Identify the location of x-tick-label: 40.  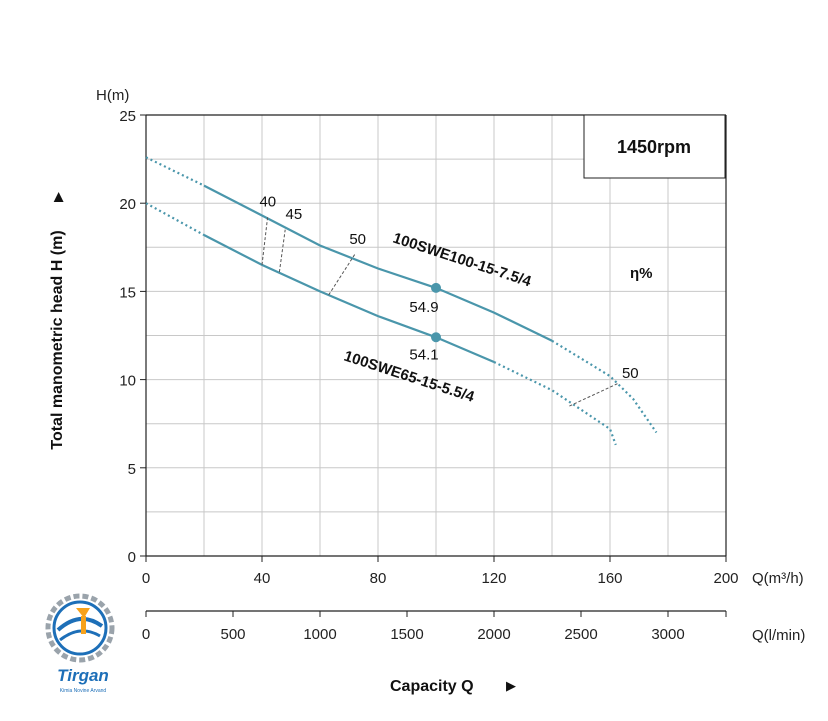
(262, 578).